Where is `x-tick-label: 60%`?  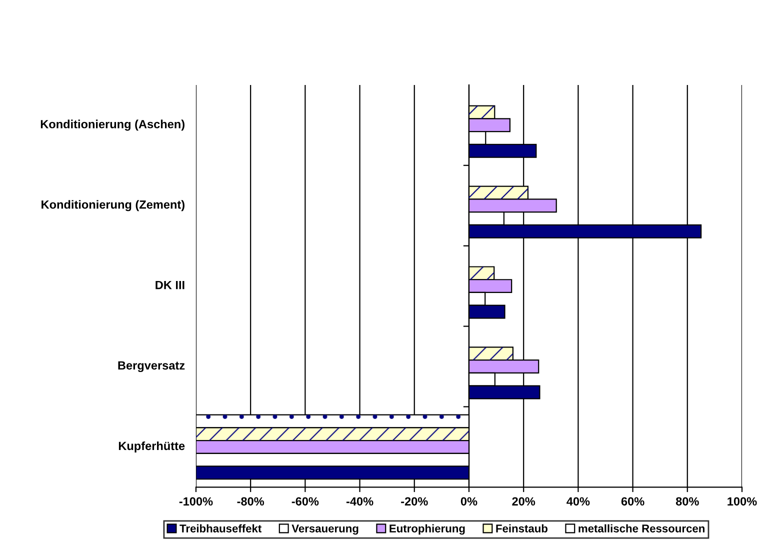
x-tick-label: 60% is located at coordinates (632, 501).